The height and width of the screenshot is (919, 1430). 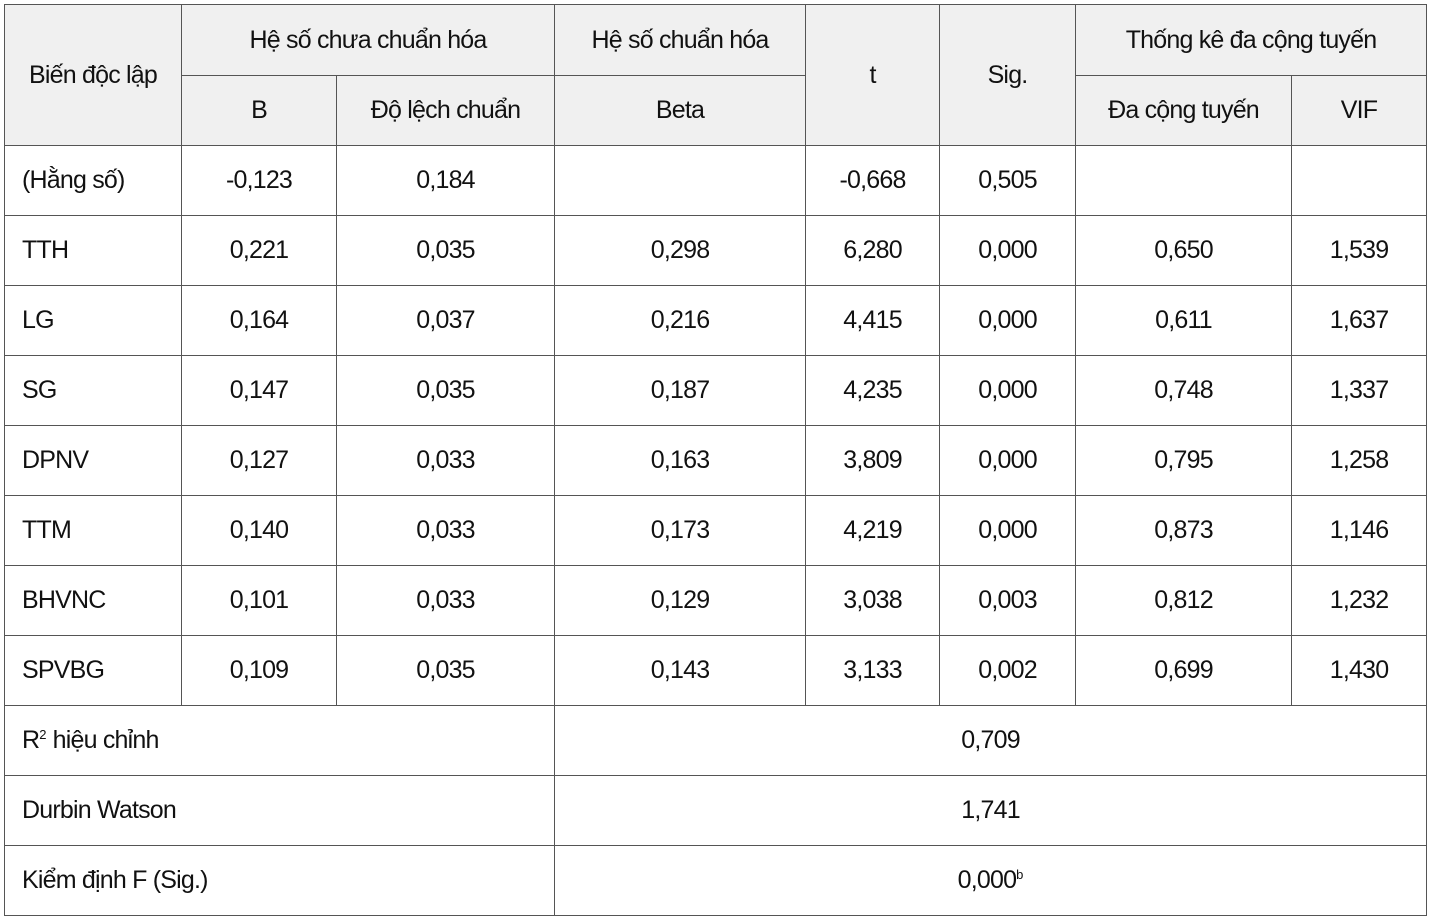 What do you see at coordinates (1184, 530) in the screenshot?
I see `cell: 0,873` at bounding box center [1184, 530].